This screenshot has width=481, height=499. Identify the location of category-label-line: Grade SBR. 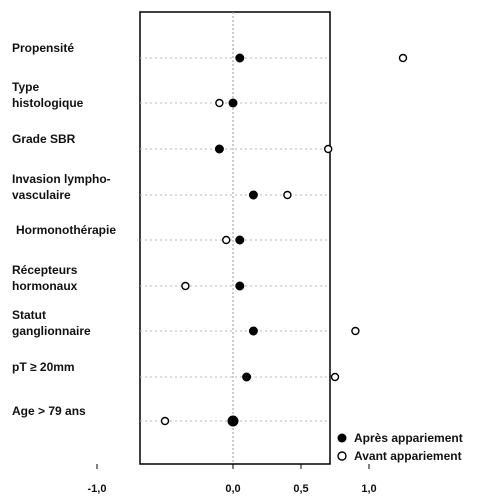
(44, 139).